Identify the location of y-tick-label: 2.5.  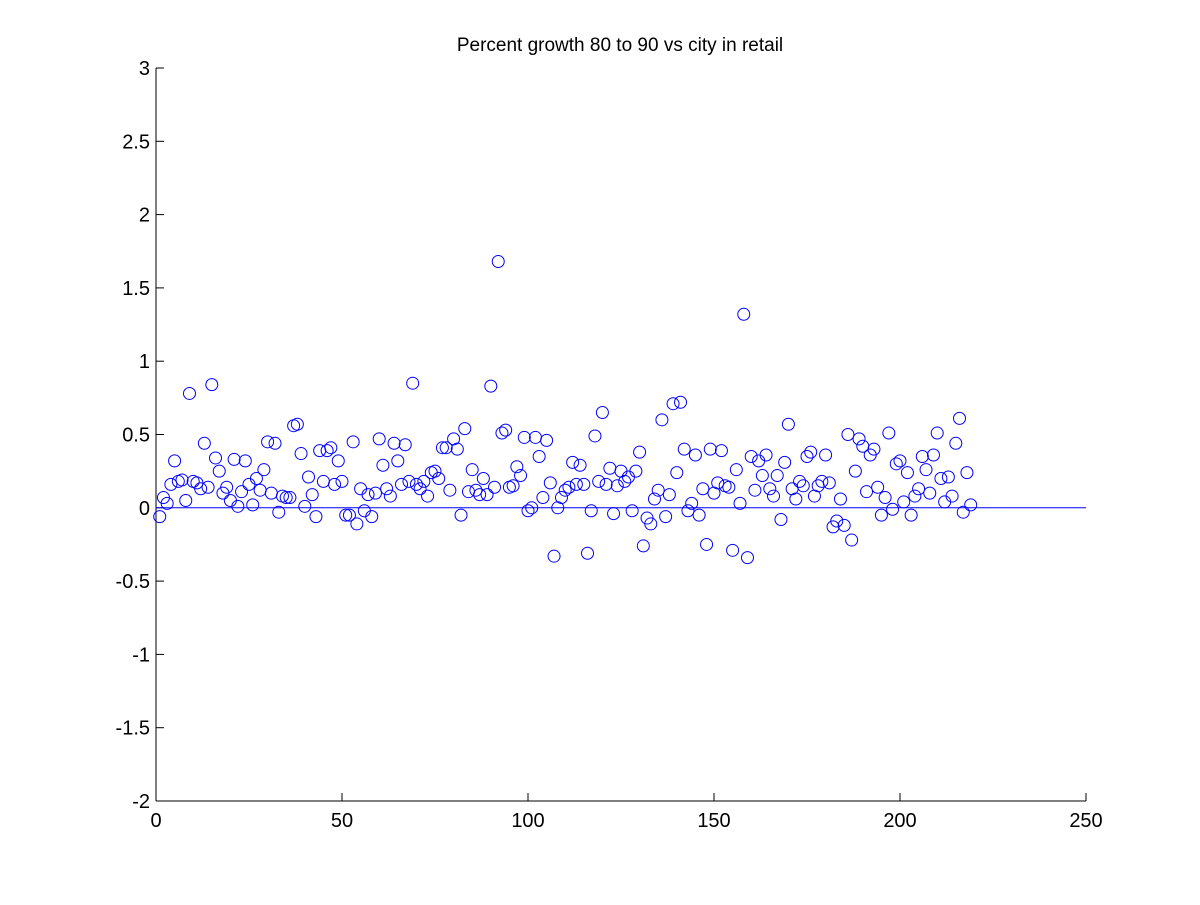
(136, 142).